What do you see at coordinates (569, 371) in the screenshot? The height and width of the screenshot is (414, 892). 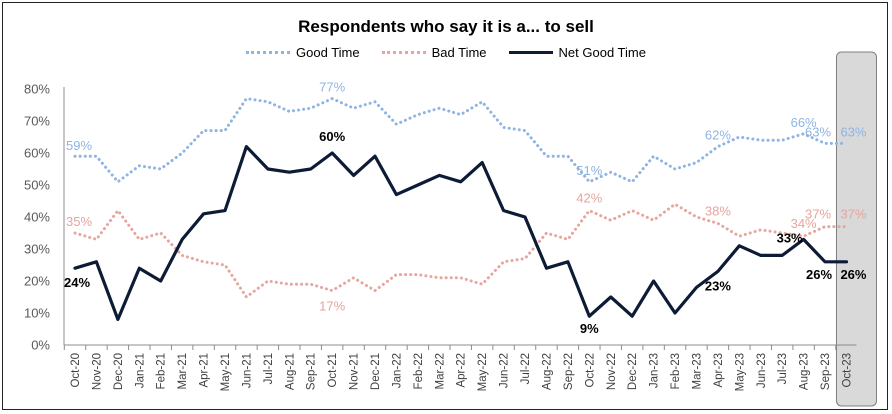 I see `x-tick-label: Sep-22` at bounding box center [569, 371].